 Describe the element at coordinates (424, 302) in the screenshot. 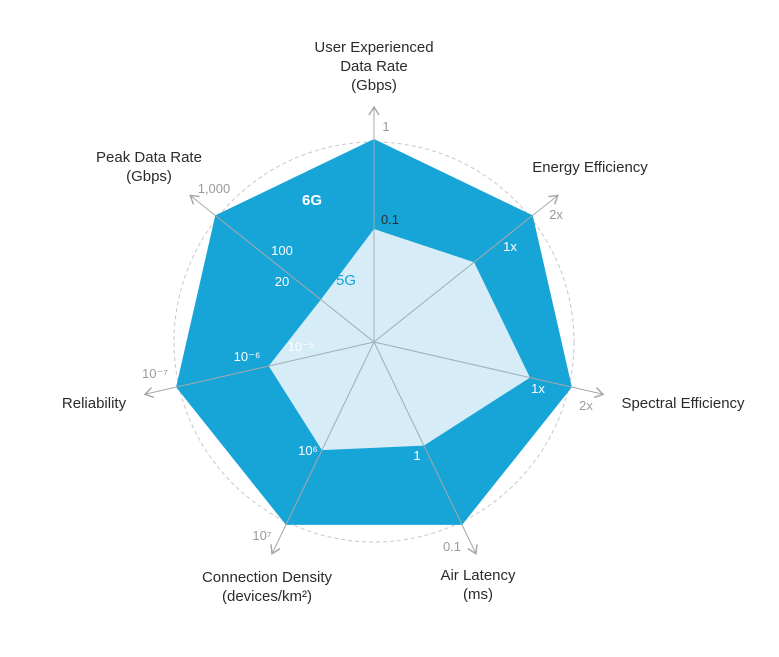

I see `axis-inner-energy` at that location.